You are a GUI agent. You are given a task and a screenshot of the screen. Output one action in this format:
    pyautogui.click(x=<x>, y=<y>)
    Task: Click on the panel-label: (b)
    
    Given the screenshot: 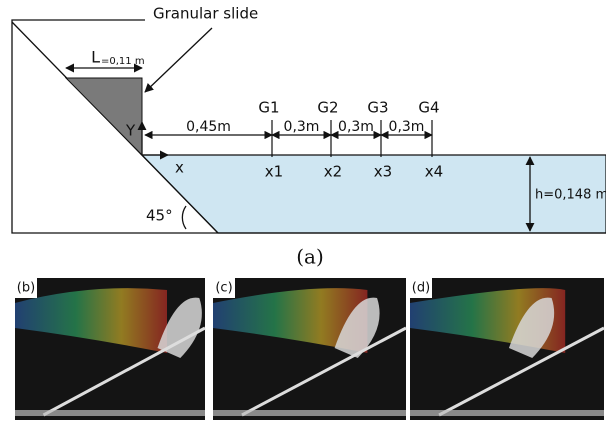 What is the action you would take?
    pyautogui.click(x=26, y=288)
    